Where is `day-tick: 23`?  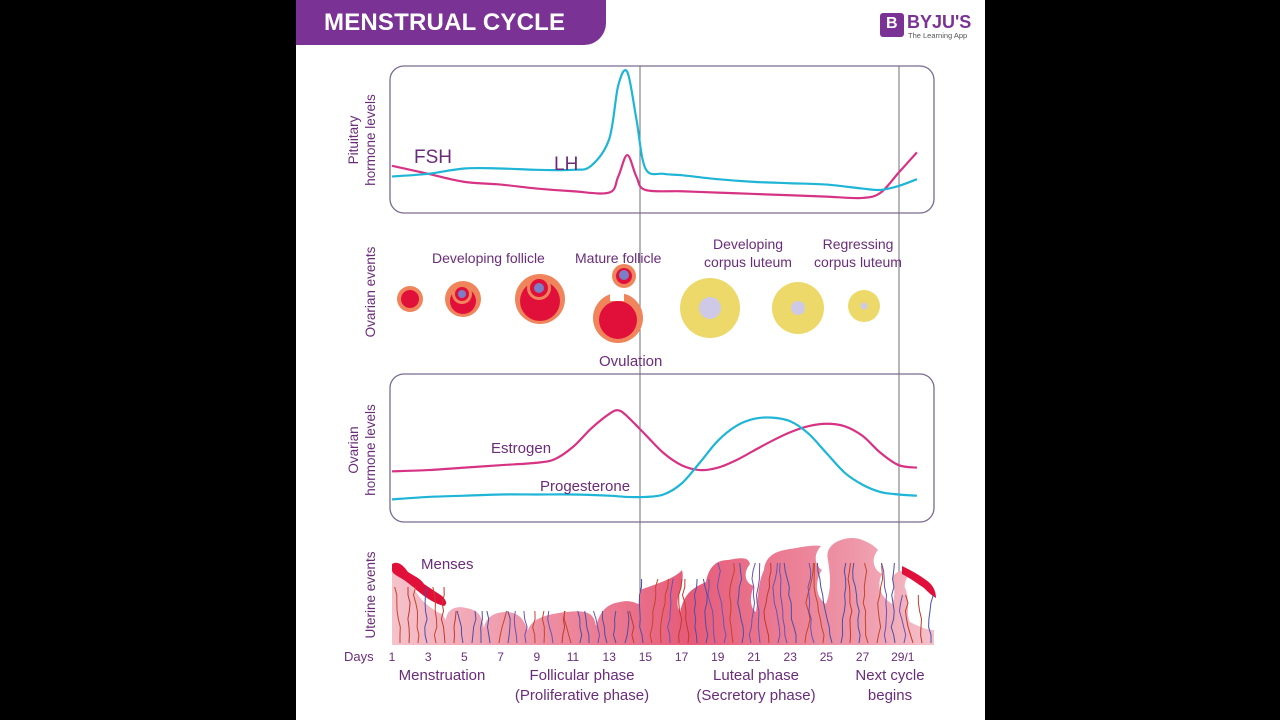
day-tick: 23 is located at coordinates (791, 657).